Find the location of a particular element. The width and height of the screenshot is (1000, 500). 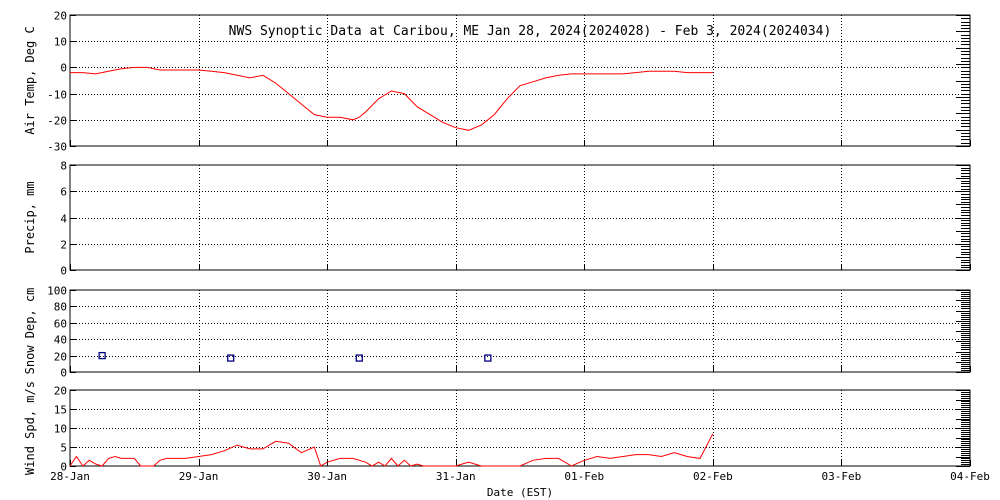

x-tick-label: 04-Feb is located at coordinates (970, 476).